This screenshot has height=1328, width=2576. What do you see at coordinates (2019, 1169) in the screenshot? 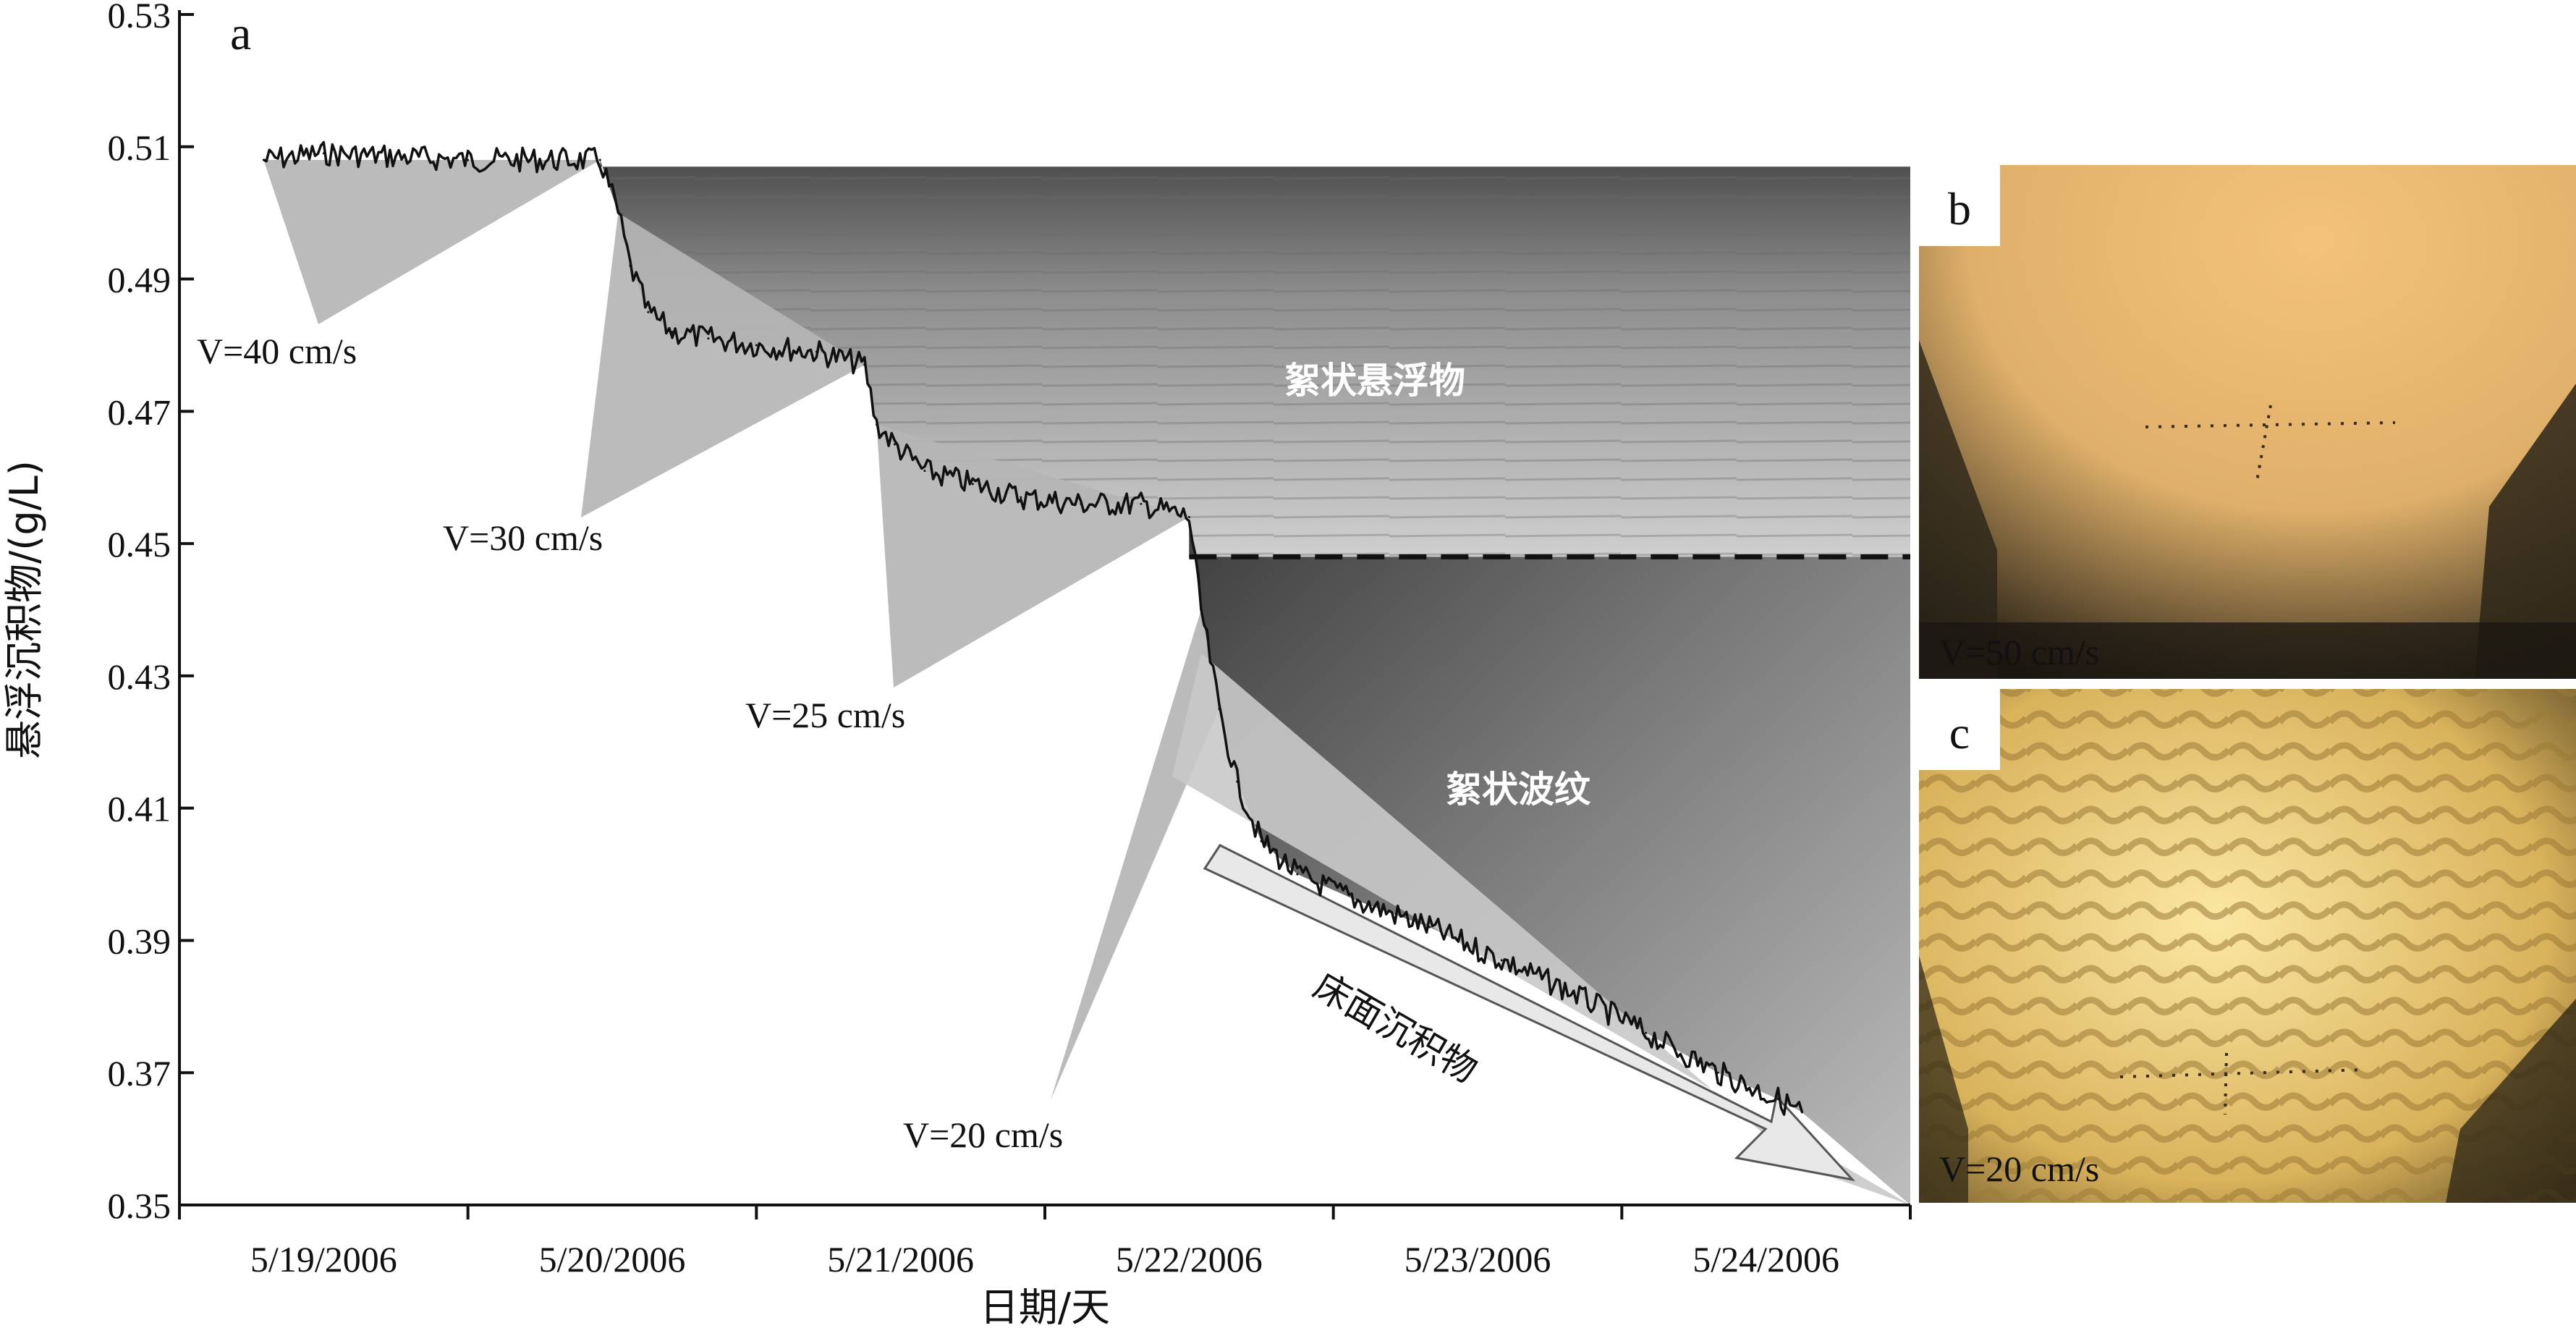
I see `panel-c-speed-label: V=20 cm/s` at bounding box center [2019, 1169].